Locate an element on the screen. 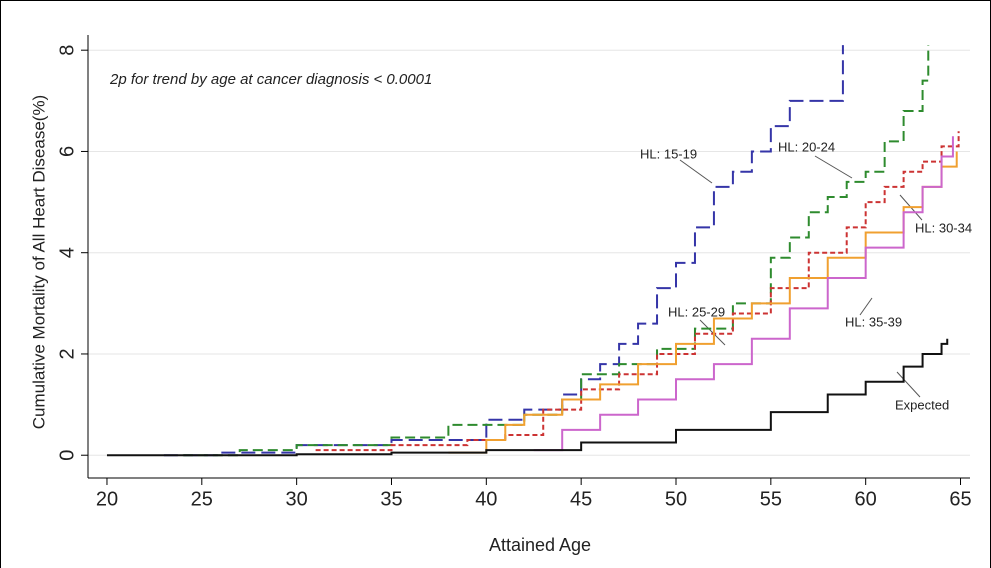  x-tick-label: 25 is located at coordinates (202, 499).